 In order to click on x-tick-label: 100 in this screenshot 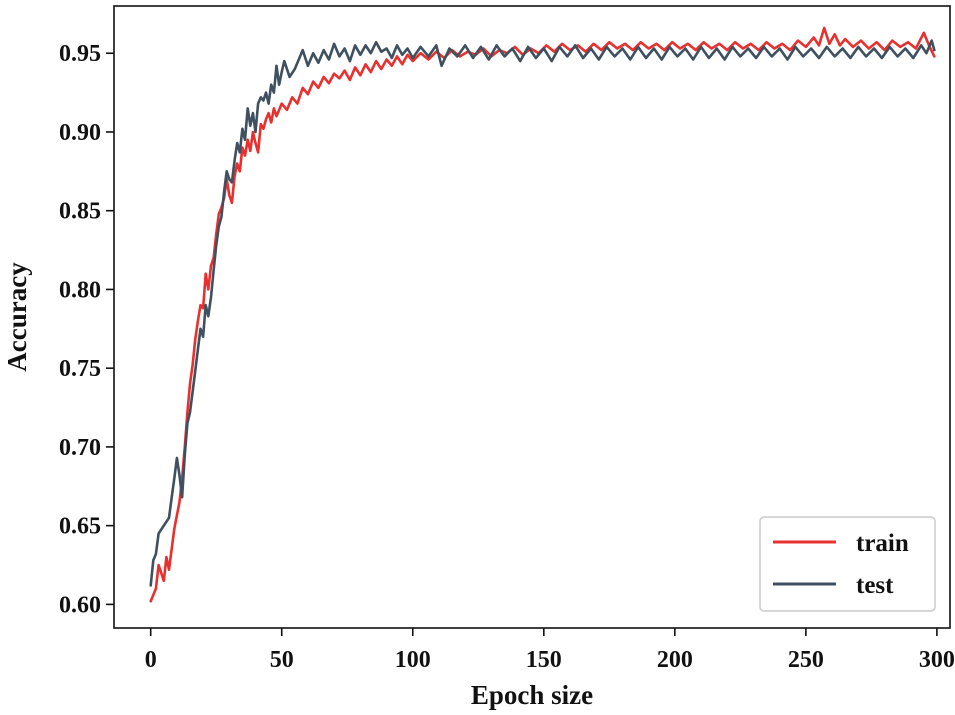, I will do `click(413, 660)`.